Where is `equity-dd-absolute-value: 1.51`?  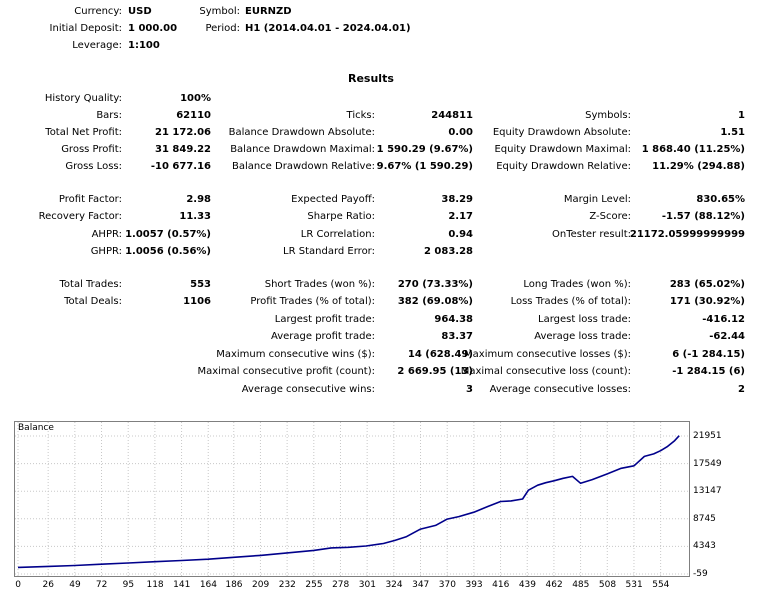
equity-dd-absolute-value: 1.51 is located at coordinates (732, 132).